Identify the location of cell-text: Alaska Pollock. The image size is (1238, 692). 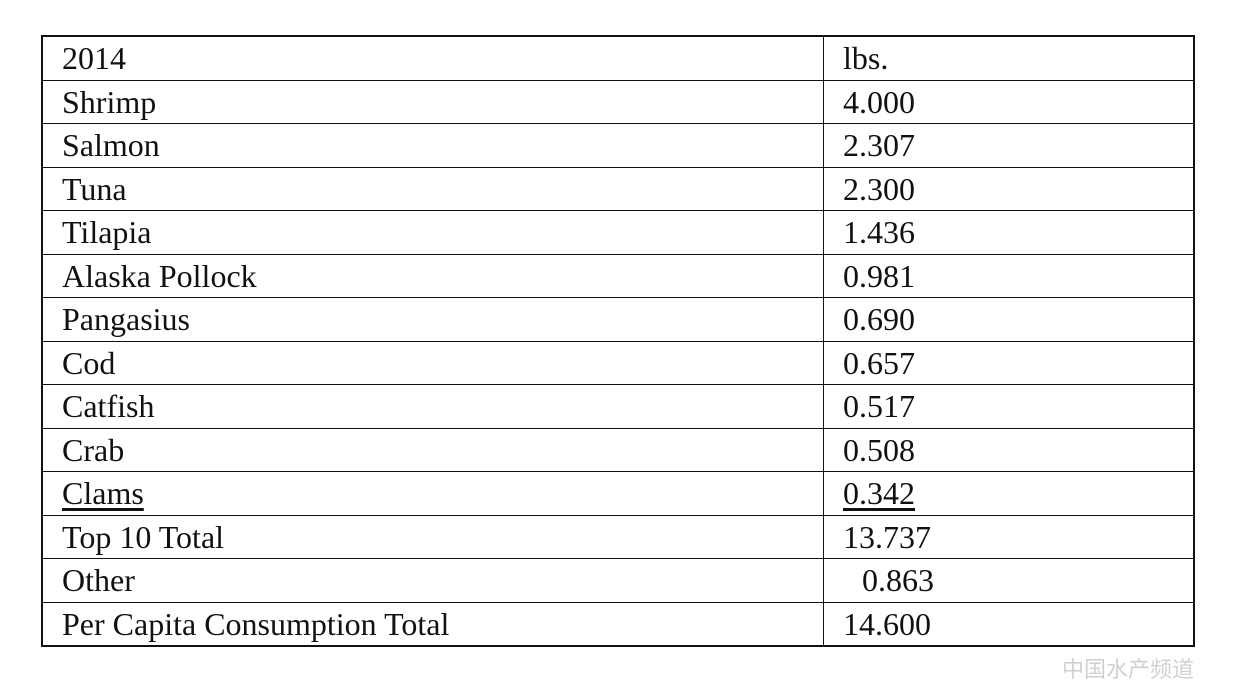
(159, 275).